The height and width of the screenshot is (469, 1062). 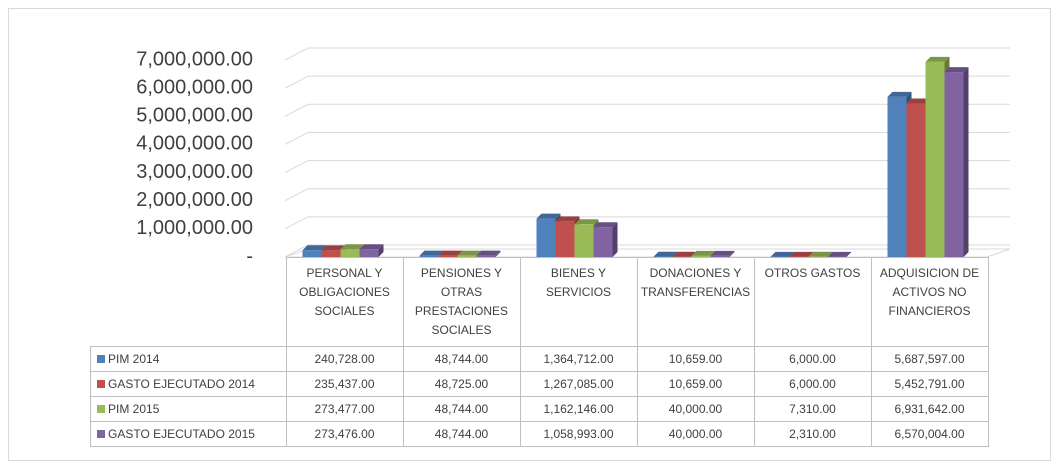 I want to click on category-label: OTROS GASTOS, so click(x=812, y=302).